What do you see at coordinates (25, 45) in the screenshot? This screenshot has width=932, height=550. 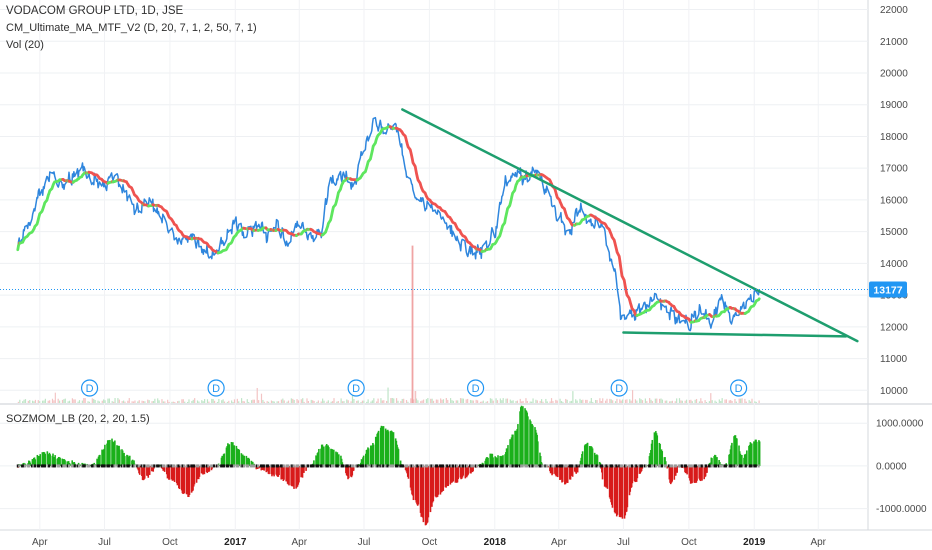 I see `volume-legend: Vol (20)` at bounding box center [25, 45].